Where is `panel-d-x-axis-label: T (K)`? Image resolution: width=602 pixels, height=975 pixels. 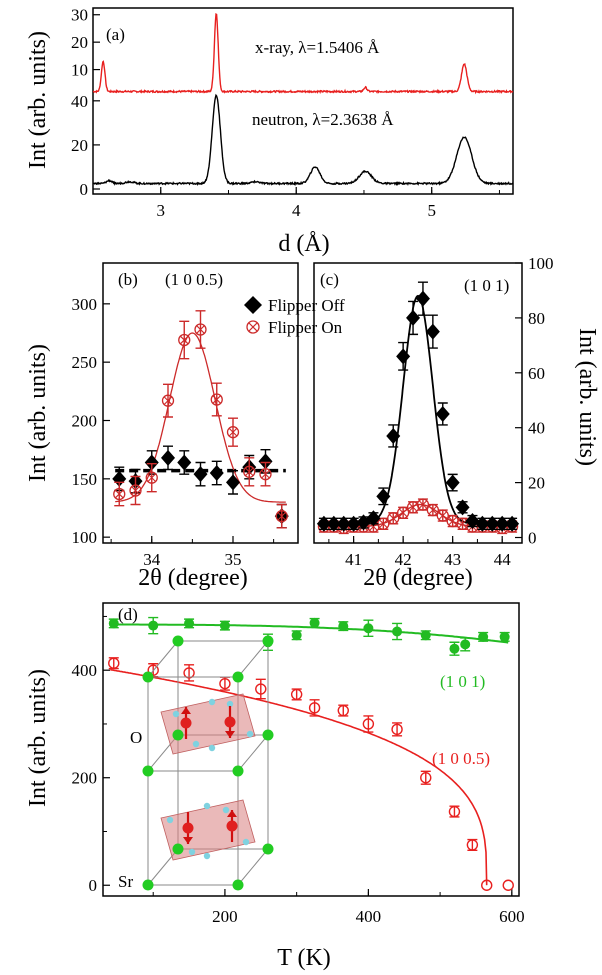 panel-d-x-axis-label: T (K) is located at coordinates (304, 958).